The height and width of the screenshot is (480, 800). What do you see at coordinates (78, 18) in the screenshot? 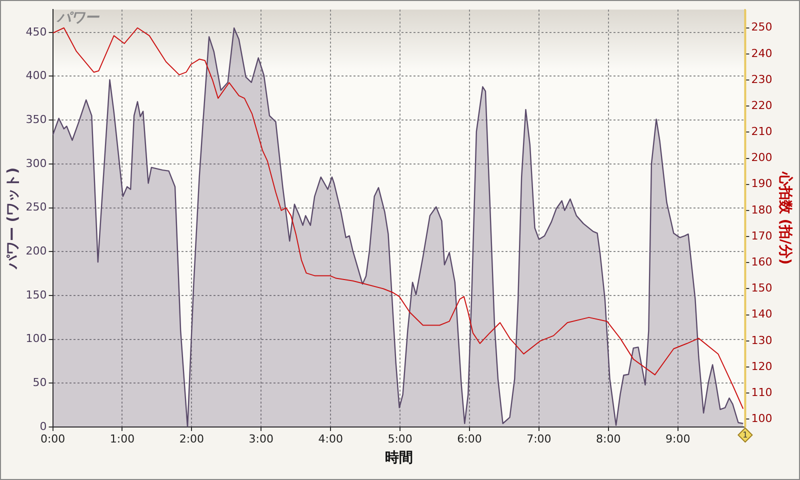
I see `chart-title: パワー` at bounding box center [78, 18].